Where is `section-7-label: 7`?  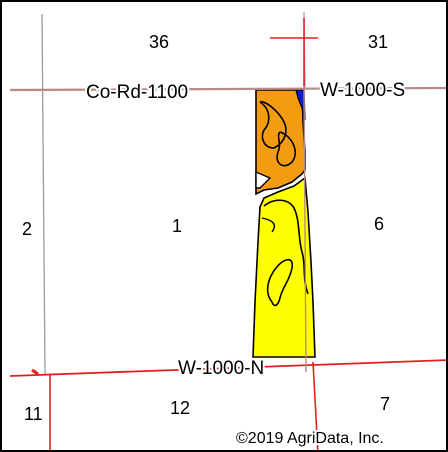 section-7-label: 7 is located at coordinates (385, 404).